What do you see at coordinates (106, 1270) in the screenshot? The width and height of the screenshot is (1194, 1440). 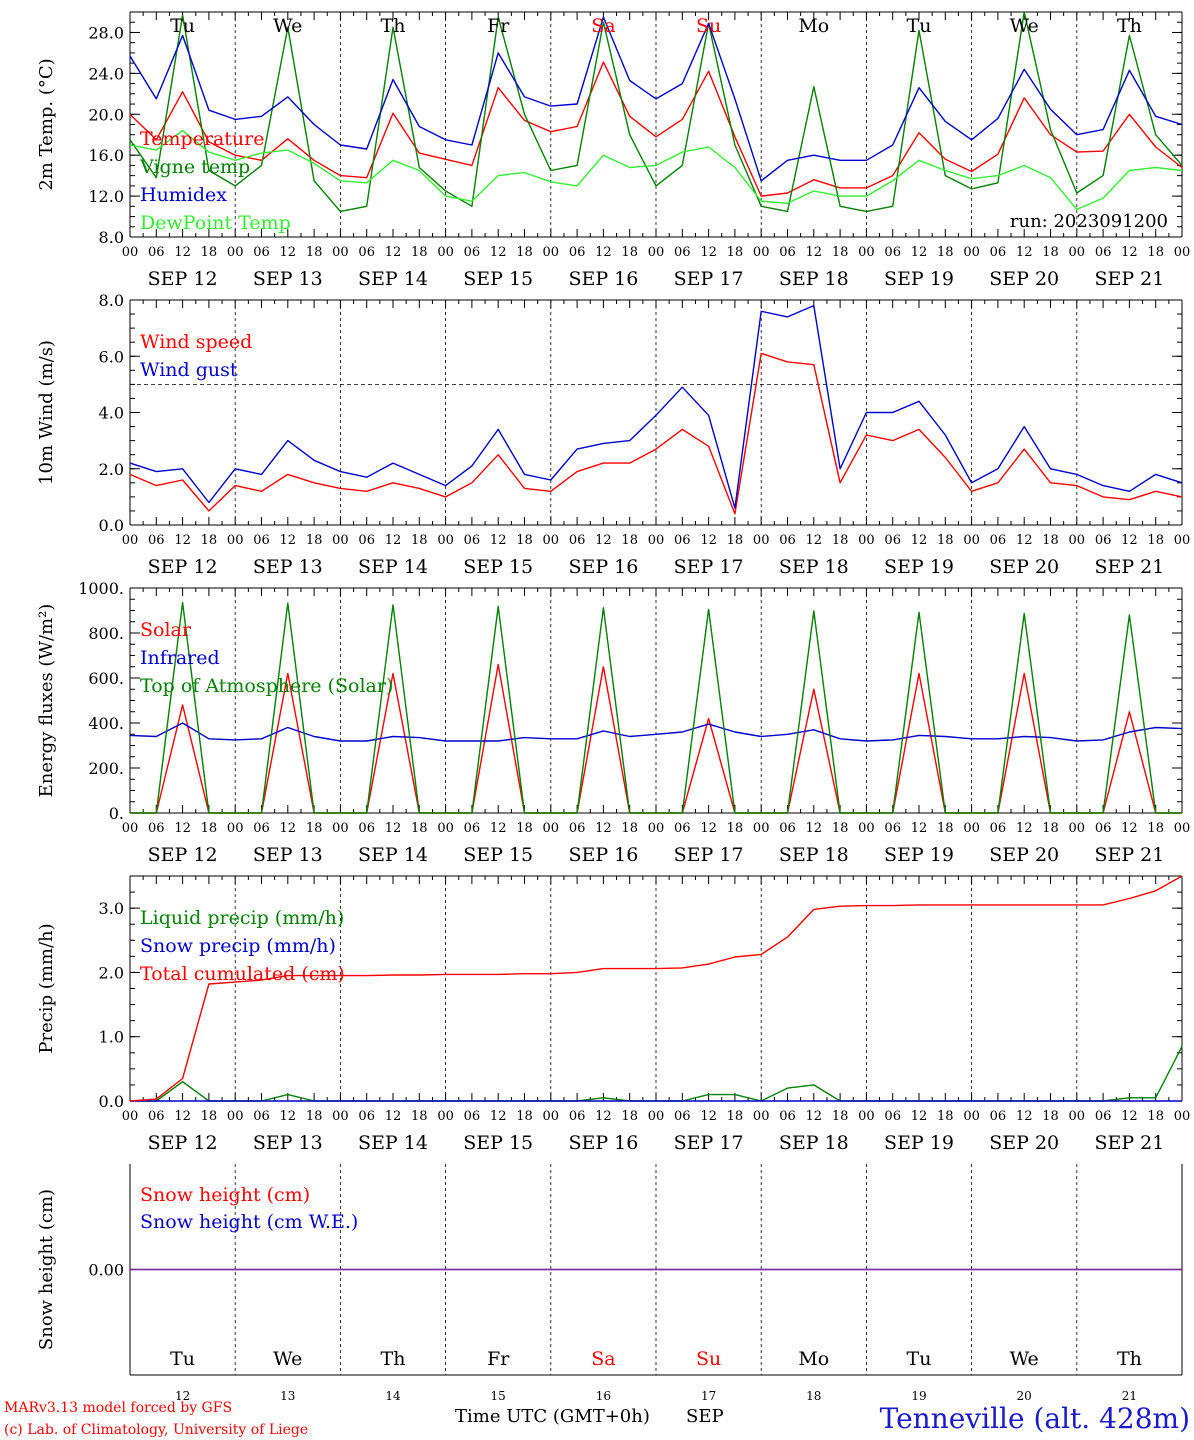 I see `y-tick-label: 0.00` at bounding box center [106, 1270].